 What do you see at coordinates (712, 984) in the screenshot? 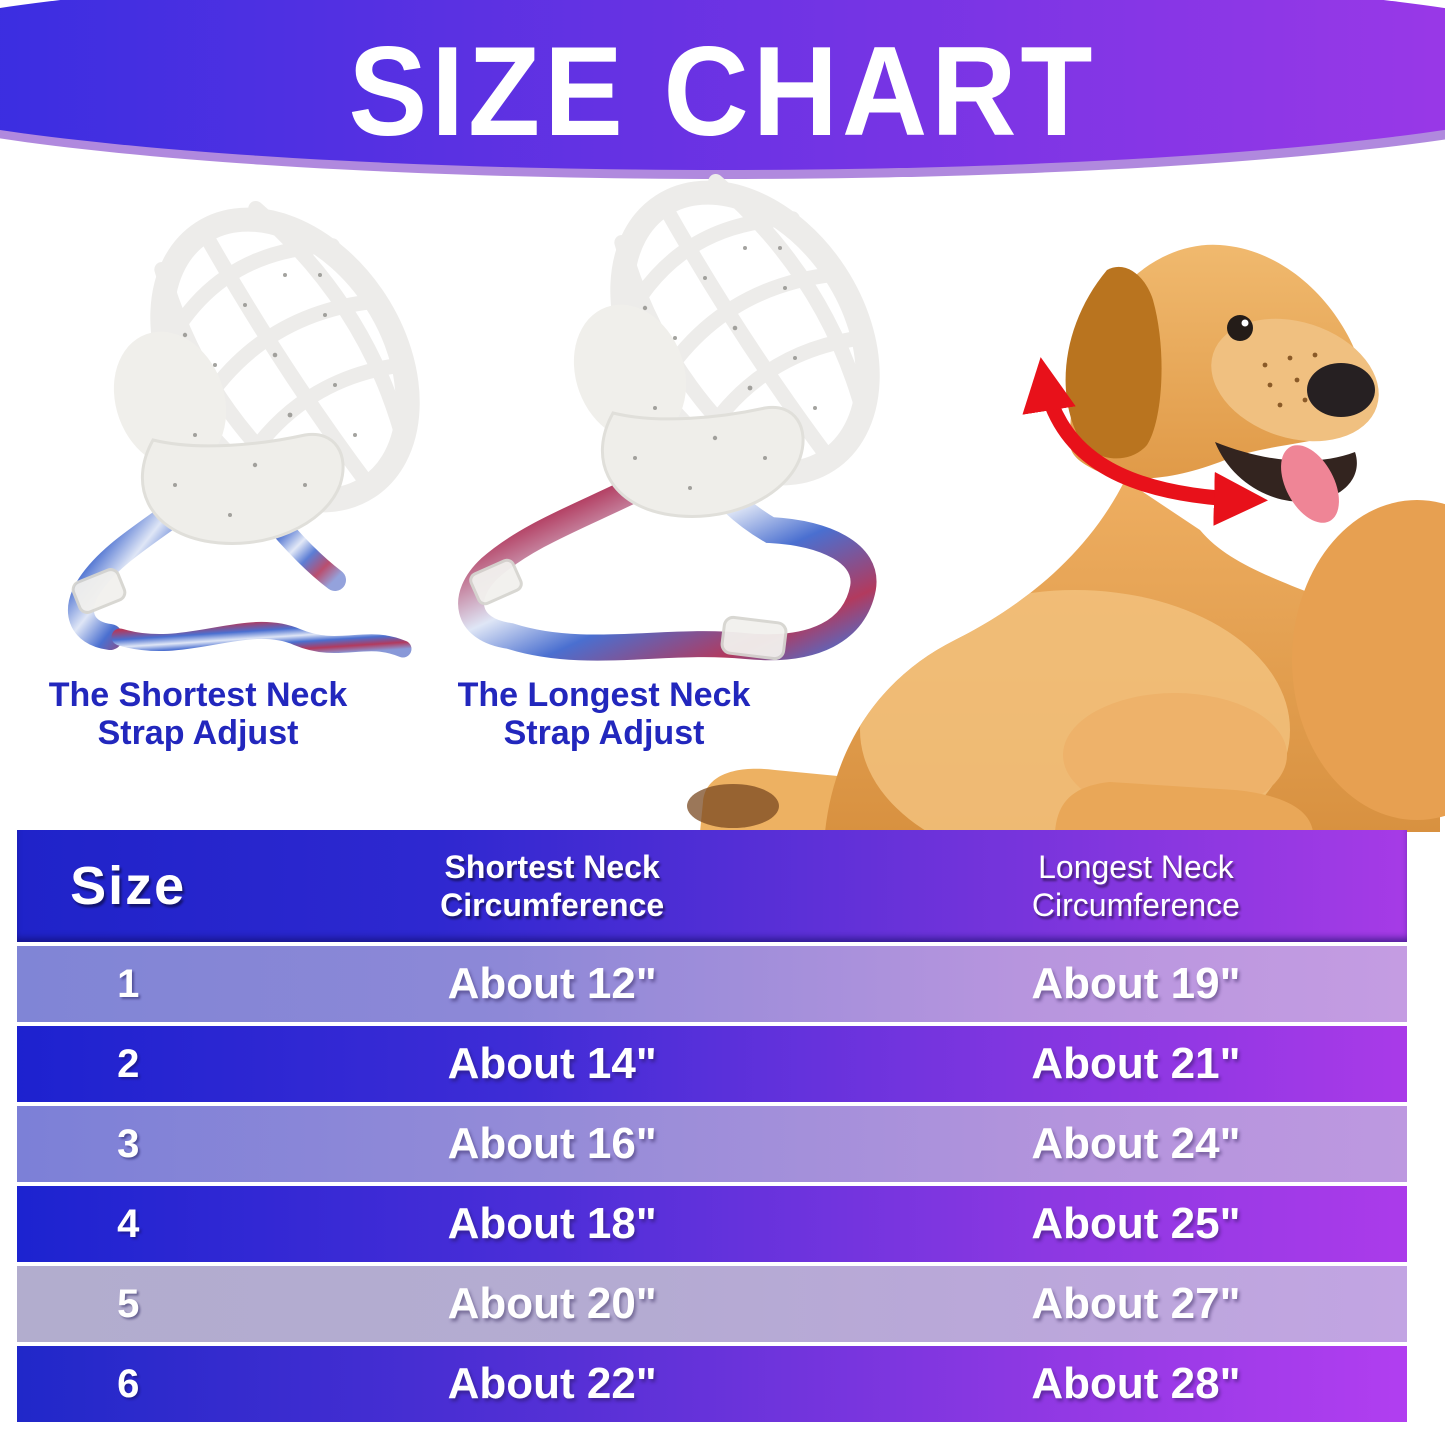
I see `table-row: 1 About 12" About 19"` at bounding box center [712, 984].